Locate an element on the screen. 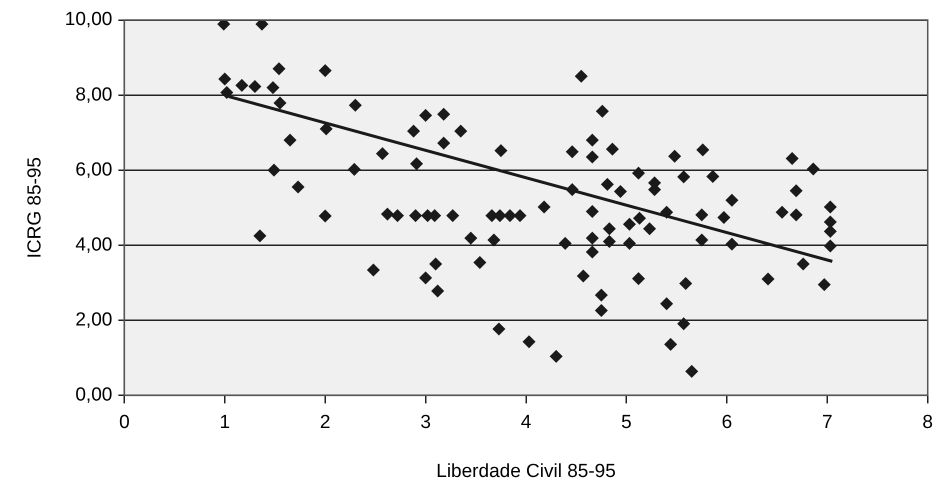  y-axis-title: ICRG 85-95 is located at coordinates (35, 207).